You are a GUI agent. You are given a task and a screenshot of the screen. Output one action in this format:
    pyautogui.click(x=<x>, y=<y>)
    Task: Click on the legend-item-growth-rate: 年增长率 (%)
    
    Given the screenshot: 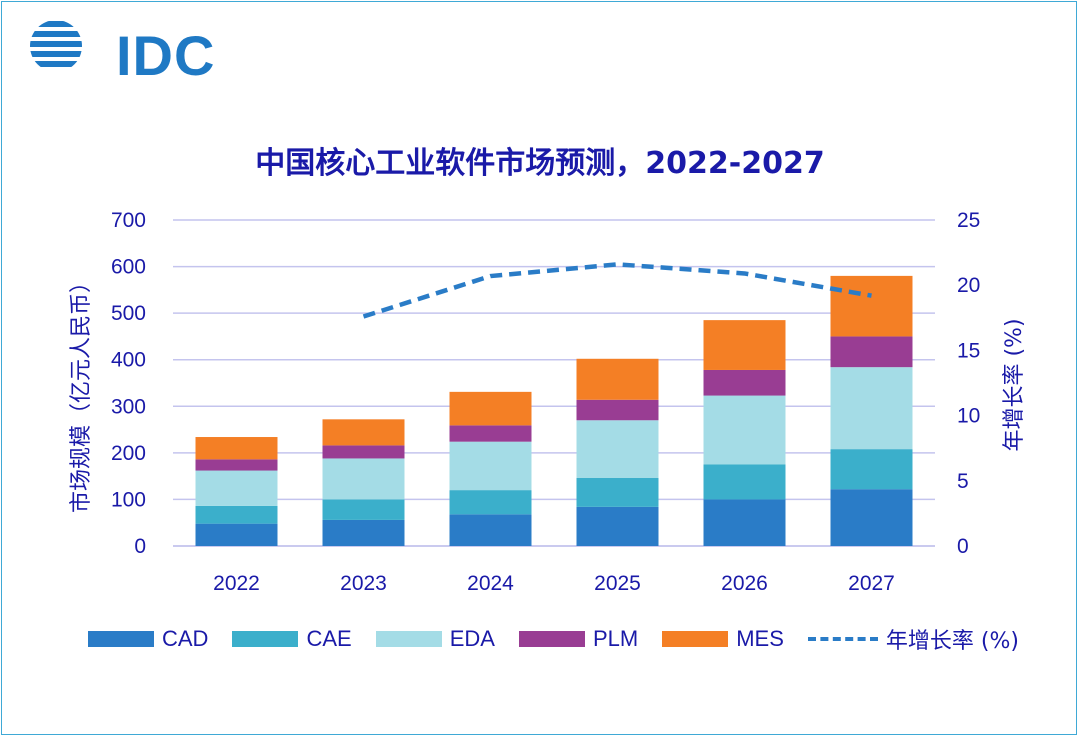 What is the action you would take?
    pyautogui.click(x=913, y=639)
    